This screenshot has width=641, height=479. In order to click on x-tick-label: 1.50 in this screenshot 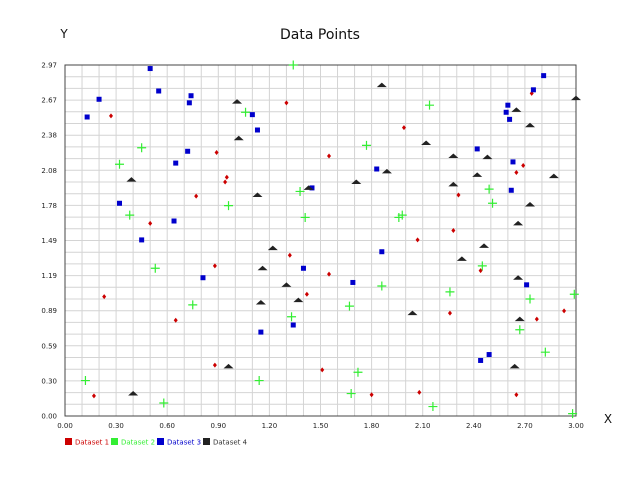, I will do `click(321, 426)`.